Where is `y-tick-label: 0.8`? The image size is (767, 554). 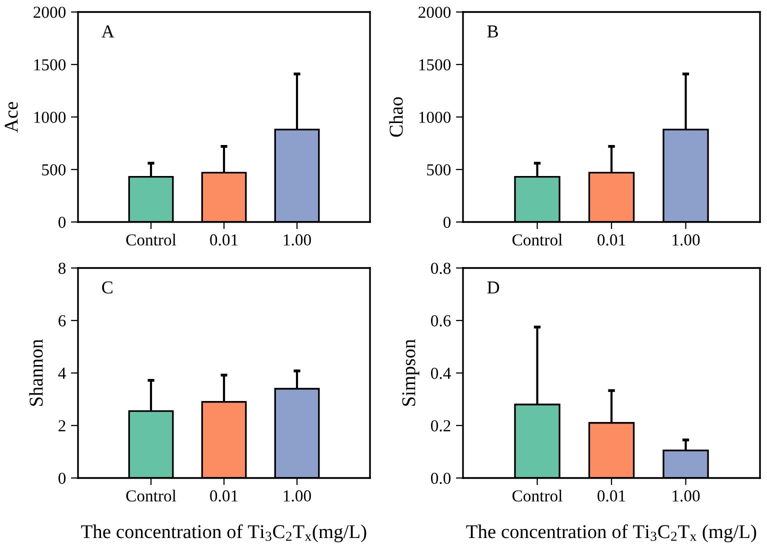
y-tick-label: 0.8 is located at coordinates (440, 268).